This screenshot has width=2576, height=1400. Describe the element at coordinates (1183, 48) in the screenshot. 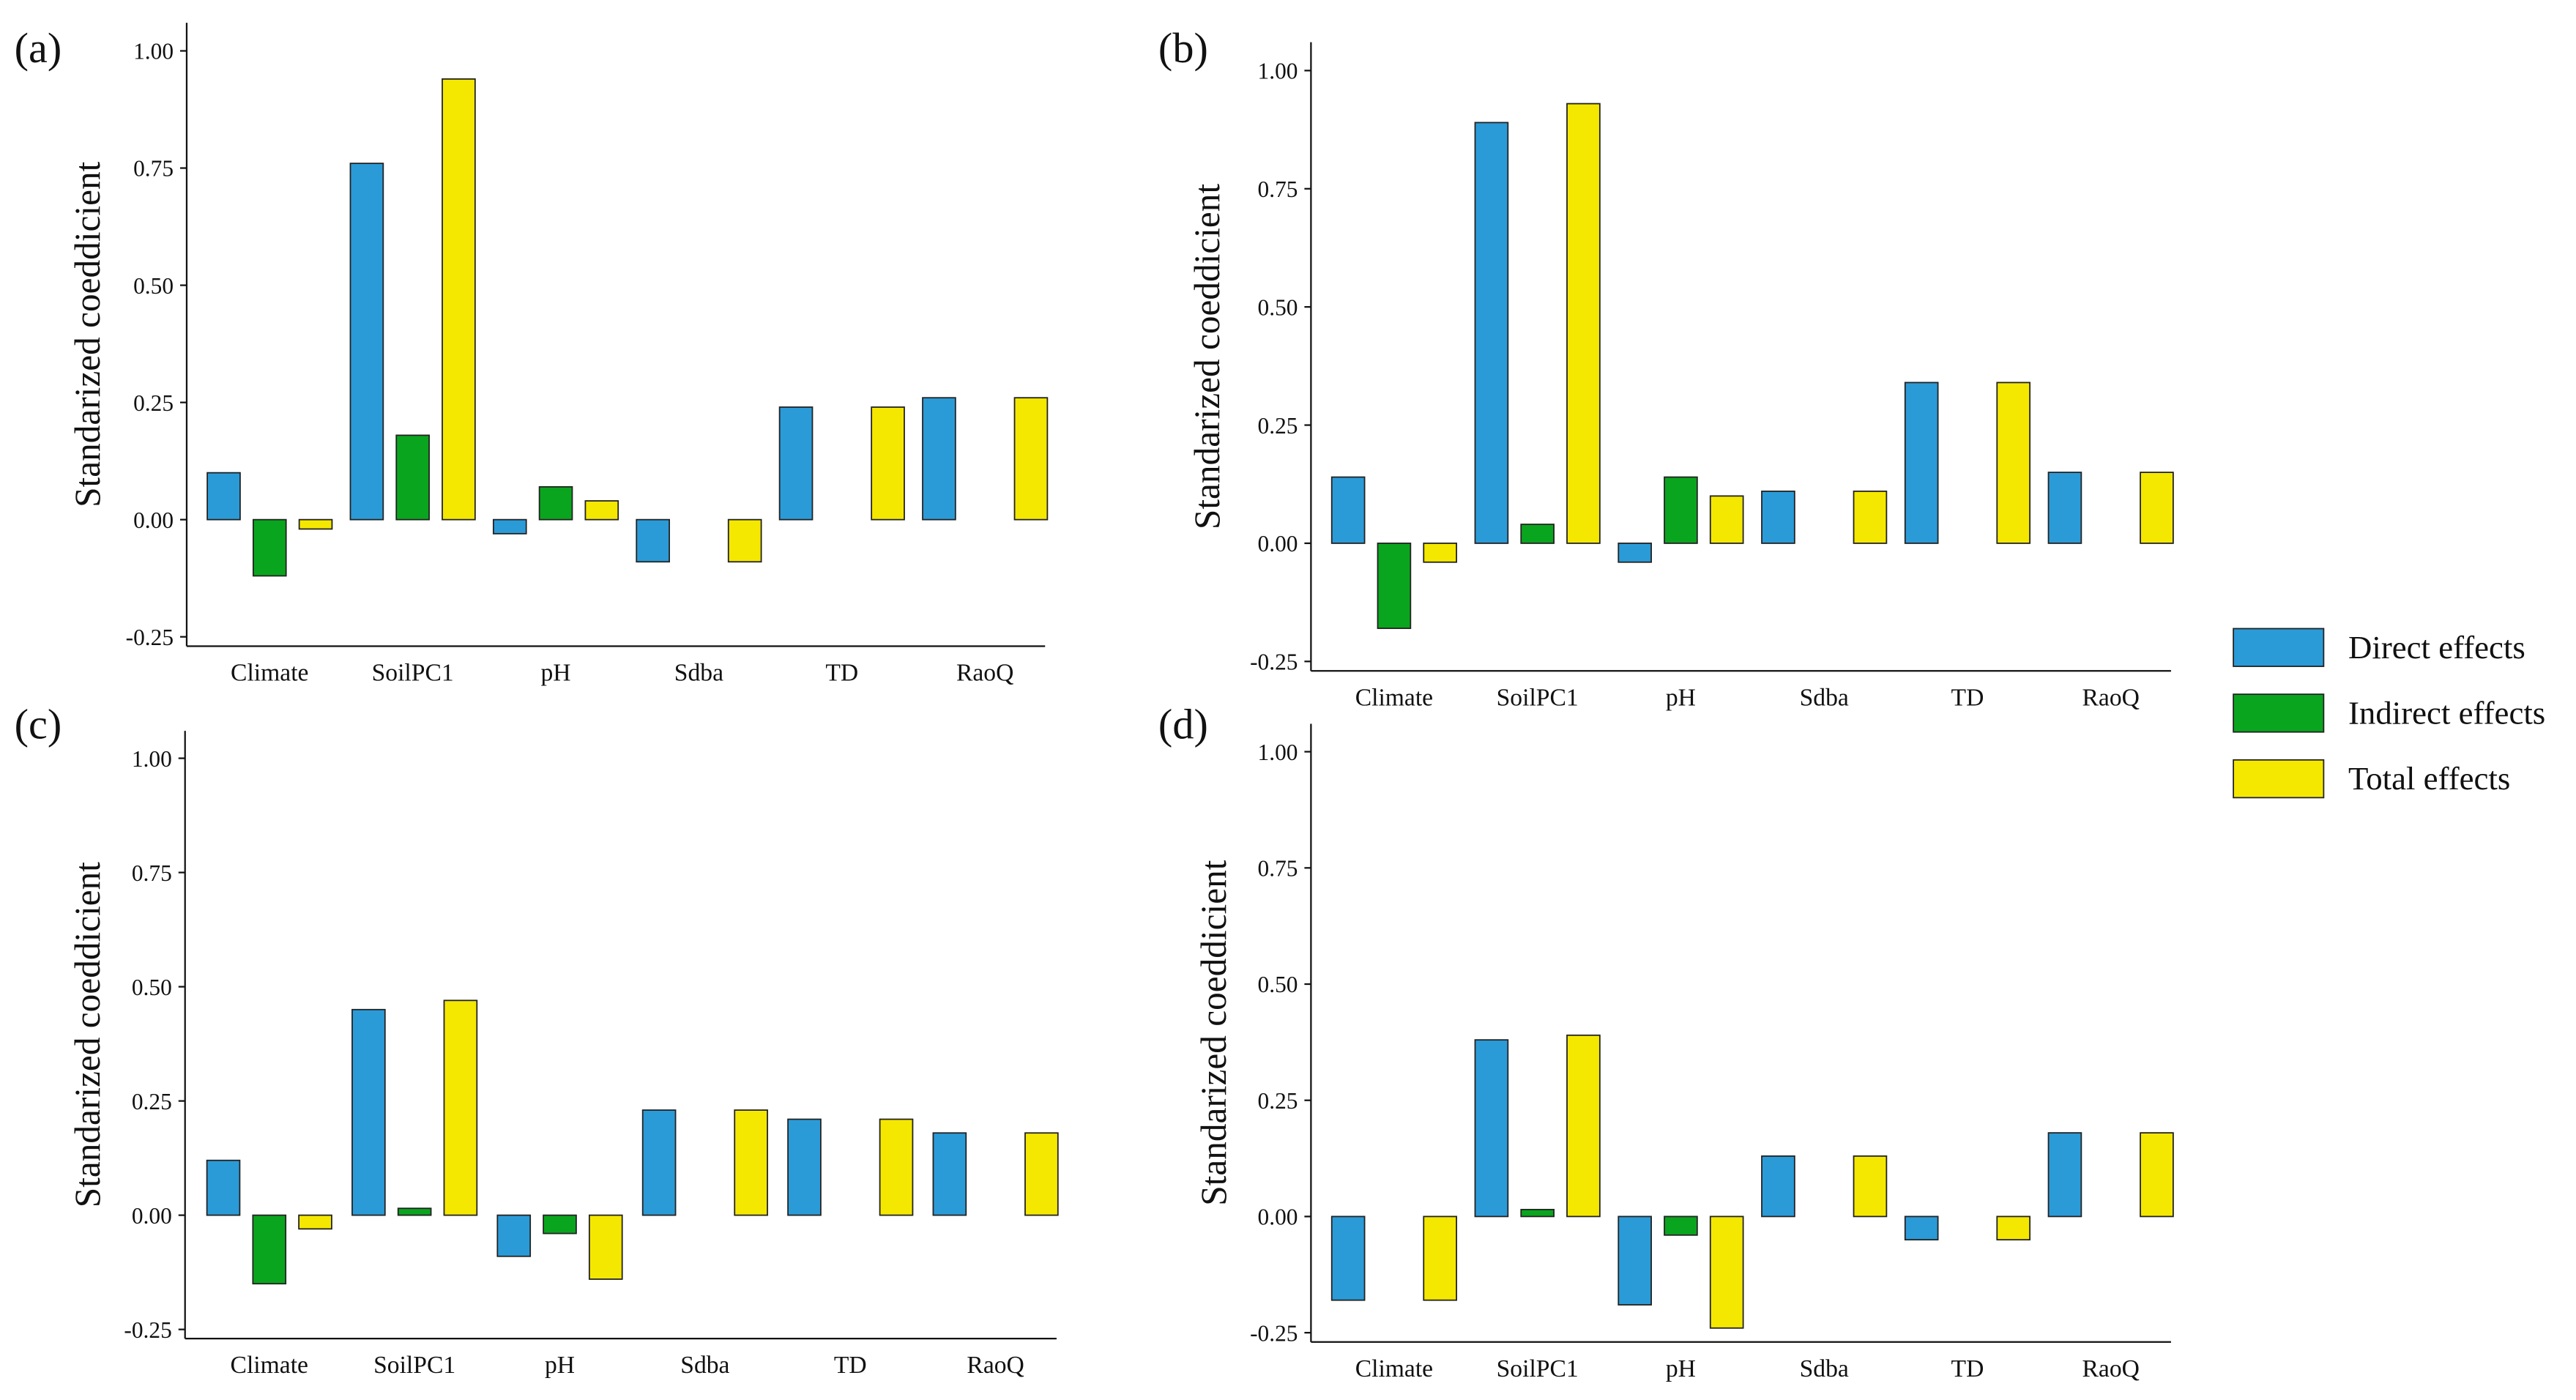

I see `panel-label: (b)` at that location.